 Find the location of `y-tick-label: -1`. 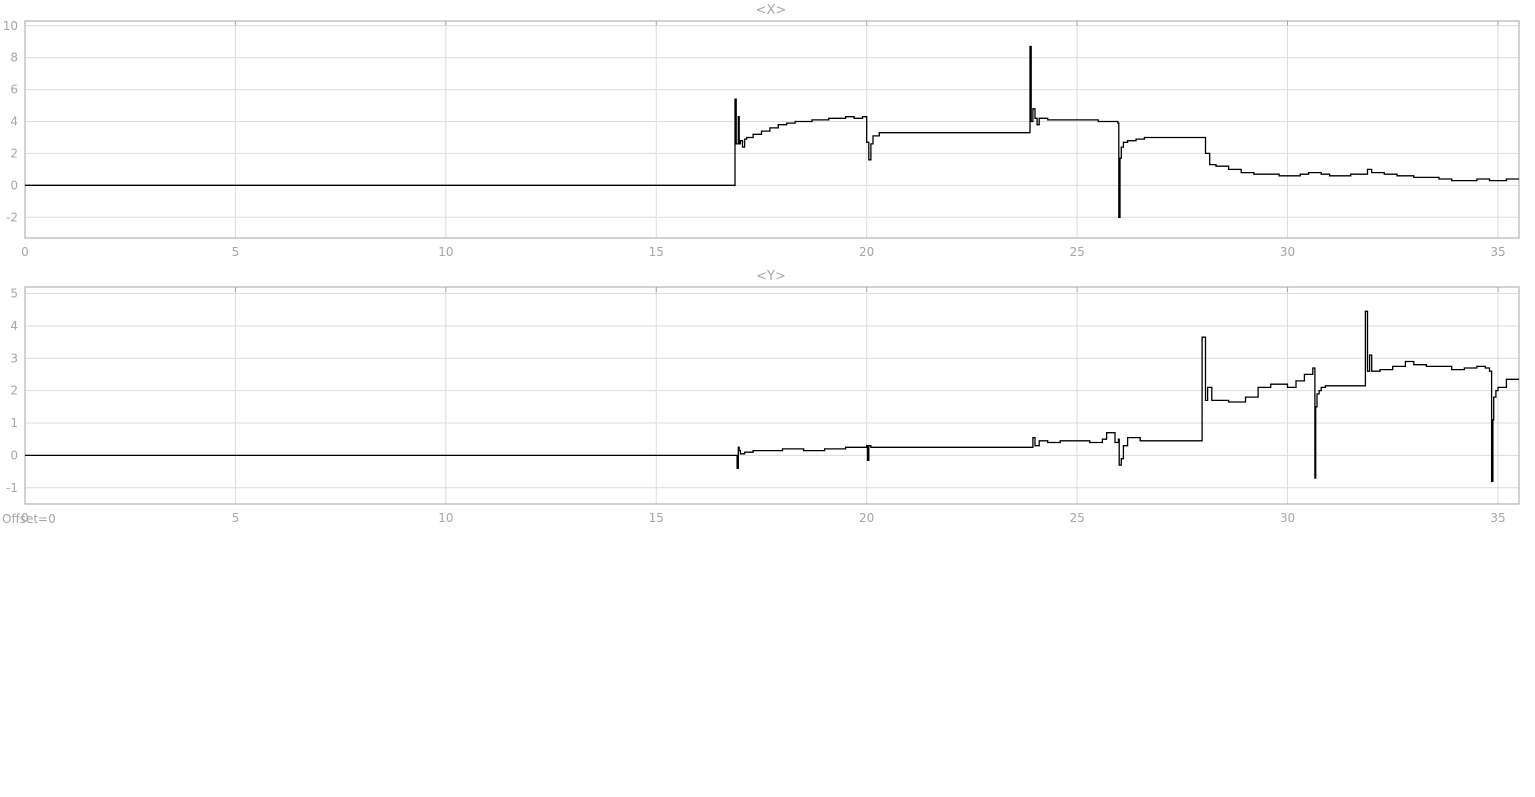

y-tick-label: -1 is located at coordinates (12, 488).